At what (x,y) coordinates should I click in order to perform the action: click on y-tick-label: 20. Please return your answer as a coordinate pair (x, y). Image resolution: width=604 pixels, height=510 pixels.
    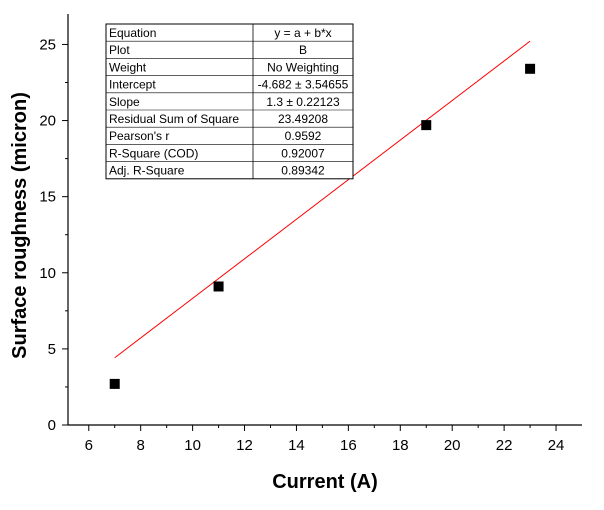
    Looking at the image, I should click on (47, 121).